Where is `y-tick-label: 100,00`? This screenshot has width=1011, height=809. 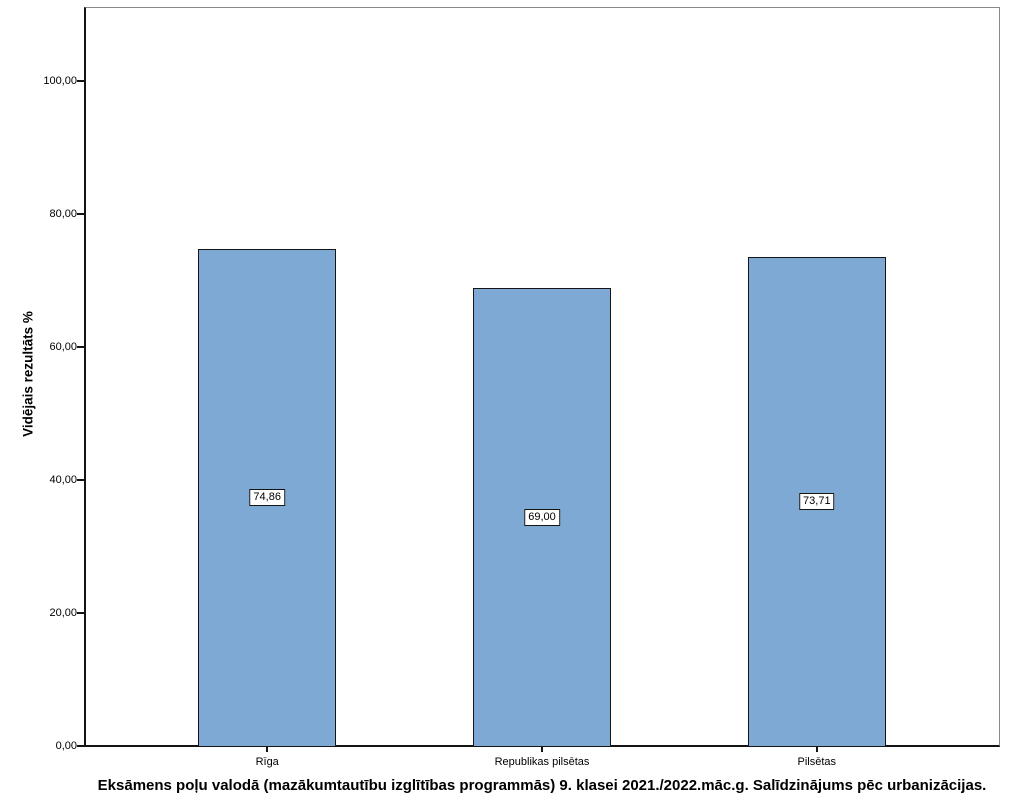 y-tick-label: 100,00 is located at coordinates (60, 81).